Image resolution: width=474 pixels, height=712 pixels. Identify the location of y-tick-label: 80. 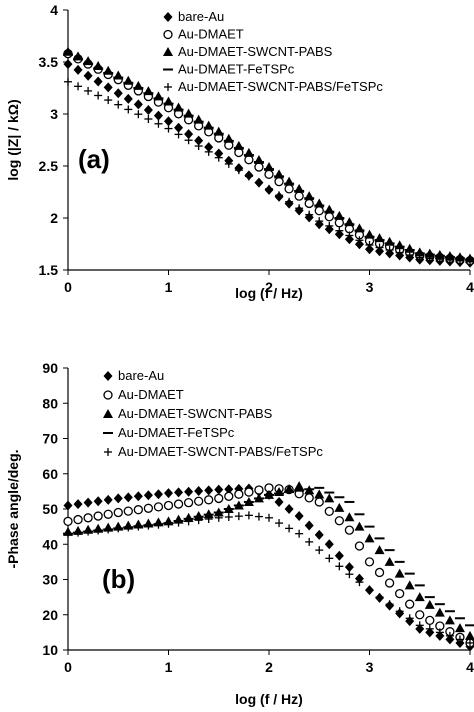
(50, 403).